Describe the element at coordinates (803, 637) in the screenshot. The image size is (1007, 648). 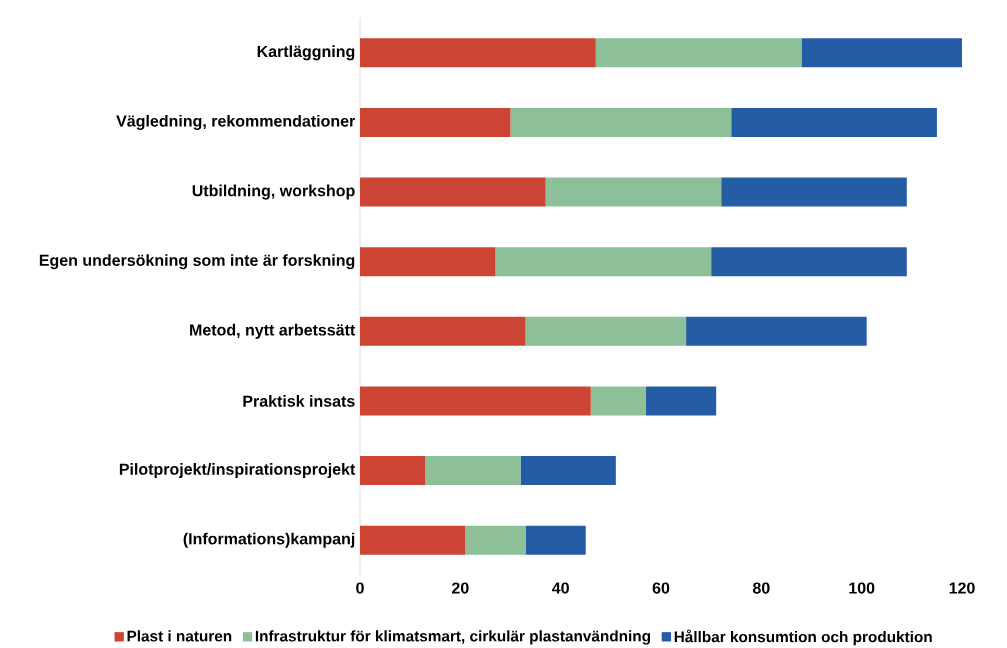
I see `legend-label: Hållbar konsumtion och produktion` at that location.